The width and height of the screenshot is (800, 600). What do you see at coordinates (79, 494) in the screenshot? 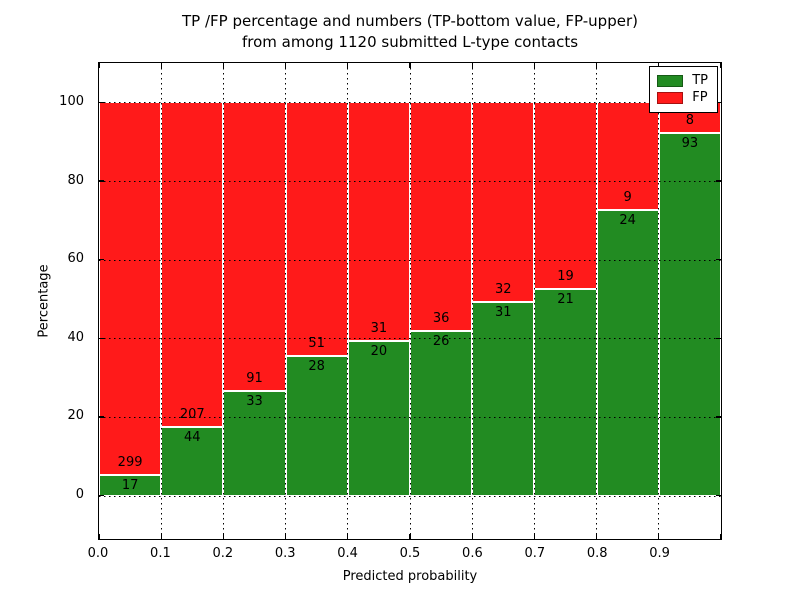
I see `y-tick-label: 0` at bounding box center [79, 494].